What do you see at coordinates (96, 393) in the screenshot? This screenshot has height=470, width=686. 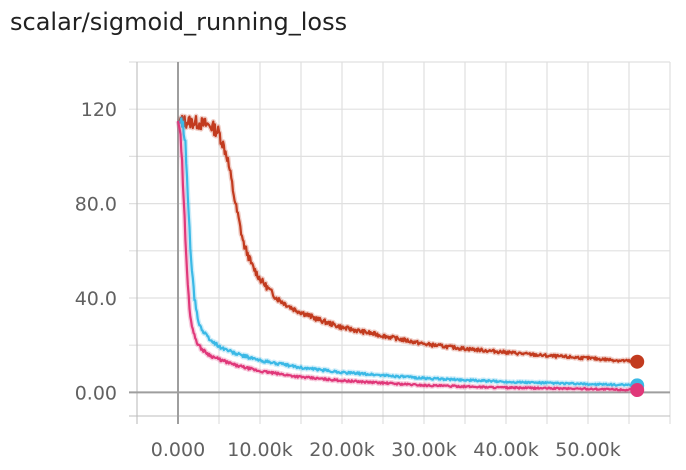 I see `y-tick-label: 0.00` at bounding box center [96, 393].